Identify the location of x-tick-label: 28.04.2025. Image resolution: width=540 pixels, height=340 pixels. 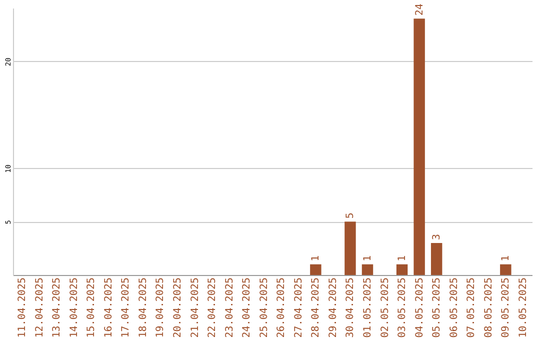
(316, 308).